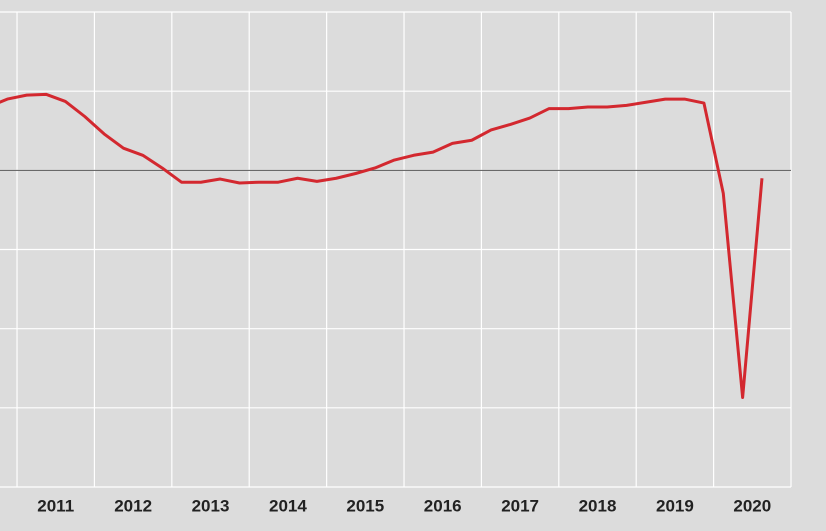 This screenshot has width=826, height=531. Describe the element at coordinates (675, 505) in the screenshot. I see `x-tick-label: 2019` at that location.